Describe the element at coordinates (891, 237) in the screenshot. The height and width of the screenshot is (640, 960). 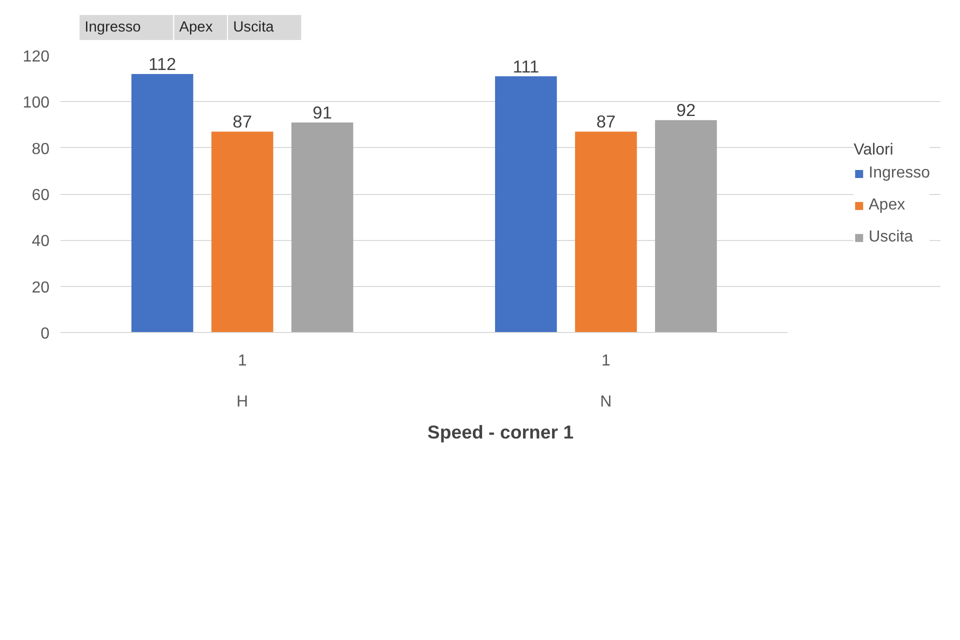
I see `legend-label: Uscita` at that location.